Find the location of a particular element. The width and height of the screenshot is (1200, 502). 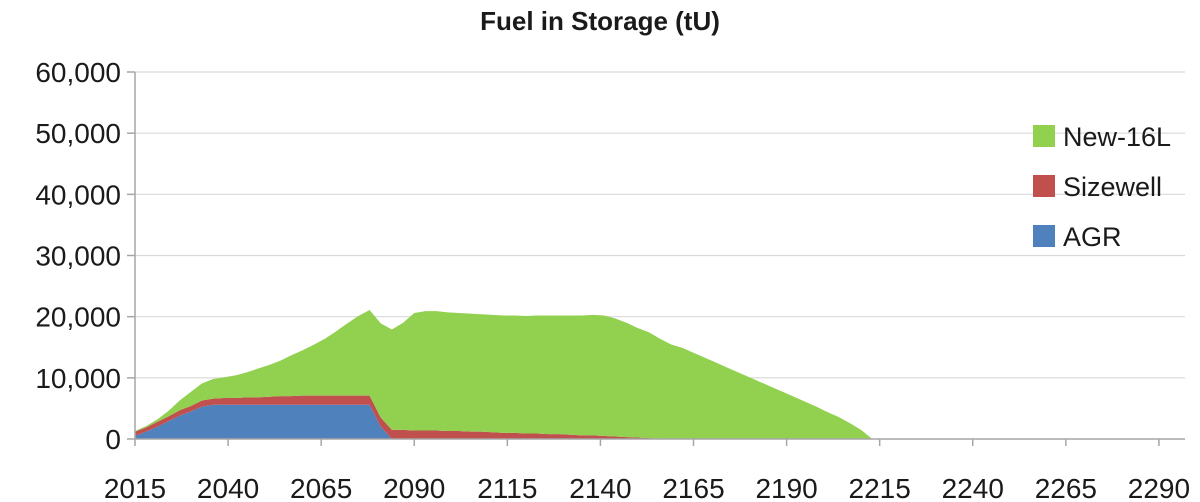

area-agr is located at coordinates (660, 421).